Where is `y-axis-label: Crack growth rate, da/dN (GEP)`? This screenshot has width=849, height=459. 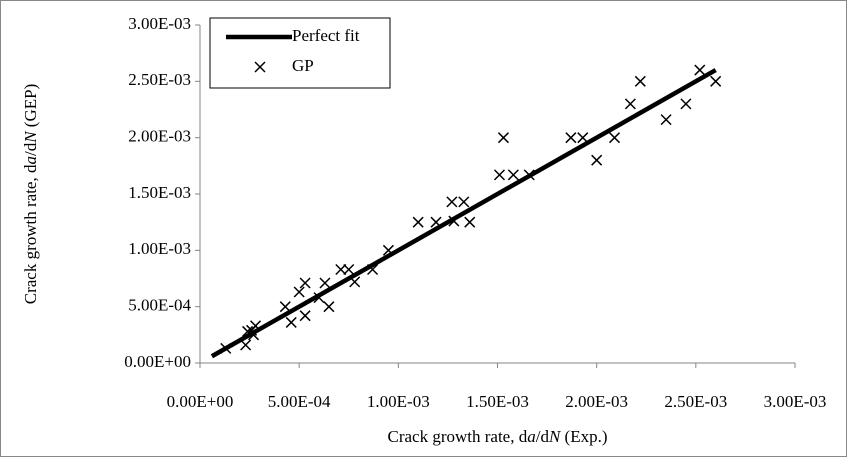
y-axis-label: Crack growth rate, da/dN (GEP) is located at coordinates (30, 194).